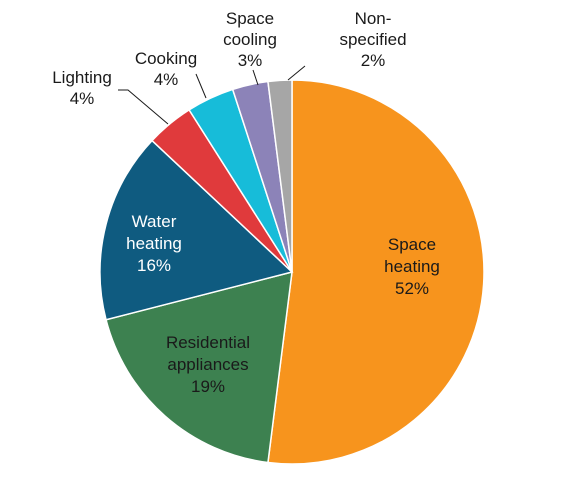 The height and width of the screenshot is (481, 578). Describe the element at coordinates (82, 88) in the screenshot. I see `slice-label-lighting: Lighting 4%` at that location.